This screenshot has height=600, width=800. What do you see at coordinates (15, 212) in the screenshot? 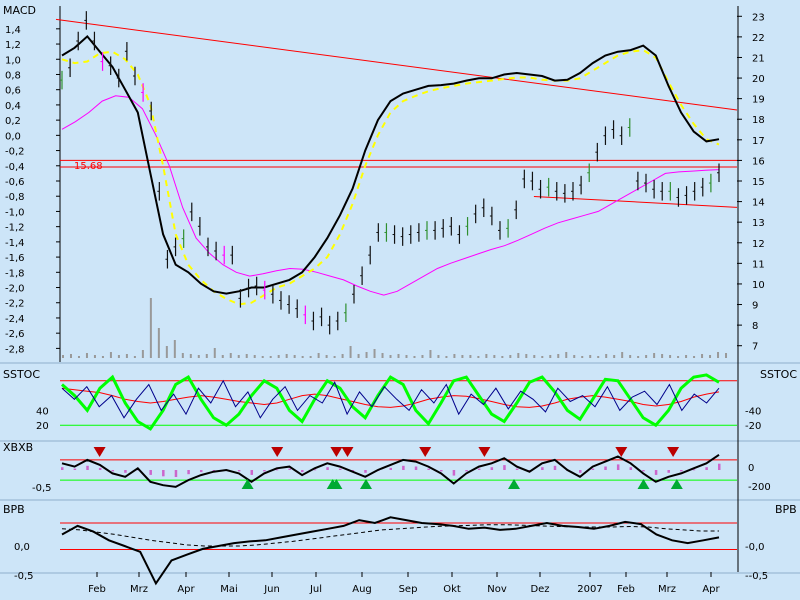
I see `left-tick-label: -1,0` at bounding box center [15, 212].